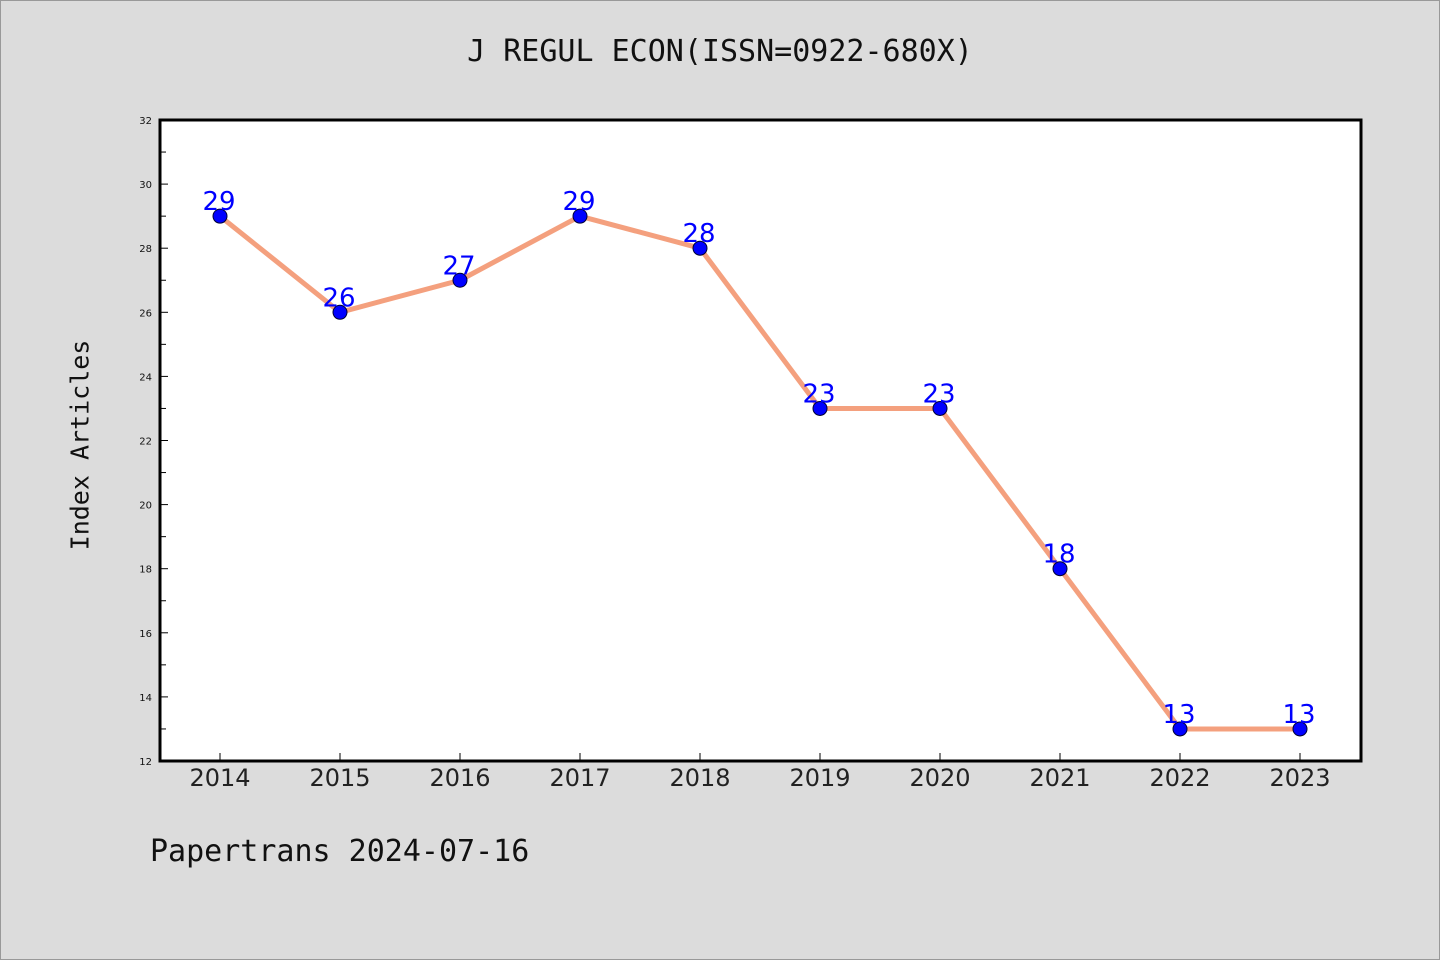 Image resolution: width=1440 pixels, height=960 pixels. Describe the element at coordinates (145, 121) in the screenshot. I see `y-tick-label: 32` at that location.